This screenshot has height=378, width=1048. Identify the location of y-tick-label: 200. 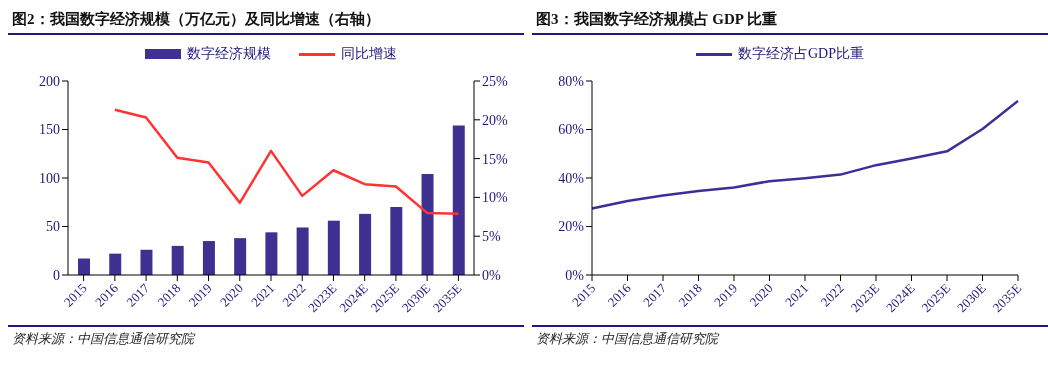
(49, 81).